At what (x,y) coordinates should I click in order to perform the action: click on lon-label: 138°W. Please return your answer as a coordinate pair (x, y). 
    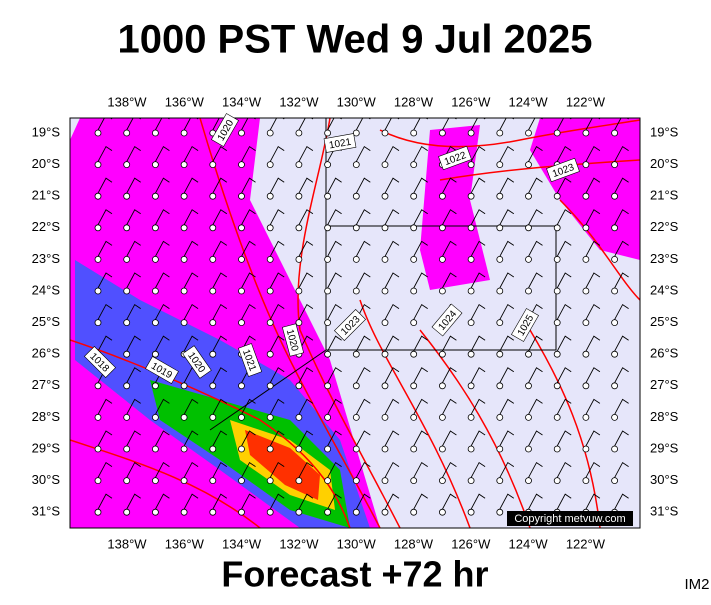
    Looking at the image, I should click on (127, 101).